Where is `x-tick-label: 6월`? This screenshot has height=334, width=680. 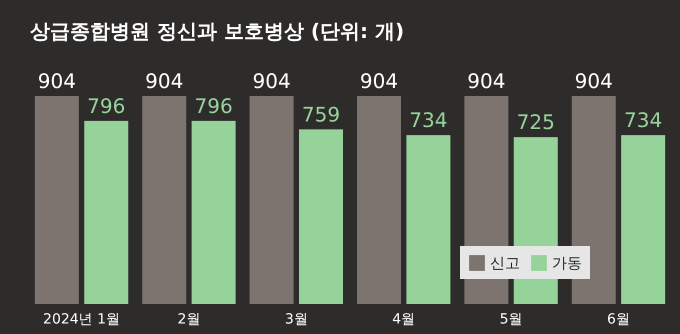
x-tick-label: 6월 is located at coordinates (618, 320).